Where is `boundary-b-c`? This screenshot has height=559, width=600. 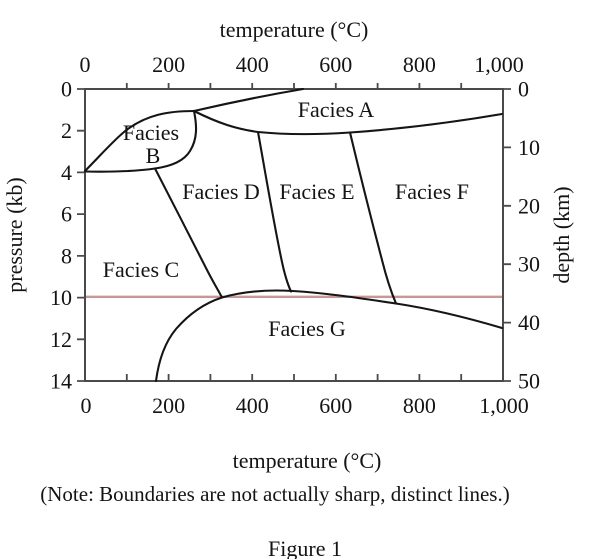
boundary-b-c is located at coordinates (120, 170).